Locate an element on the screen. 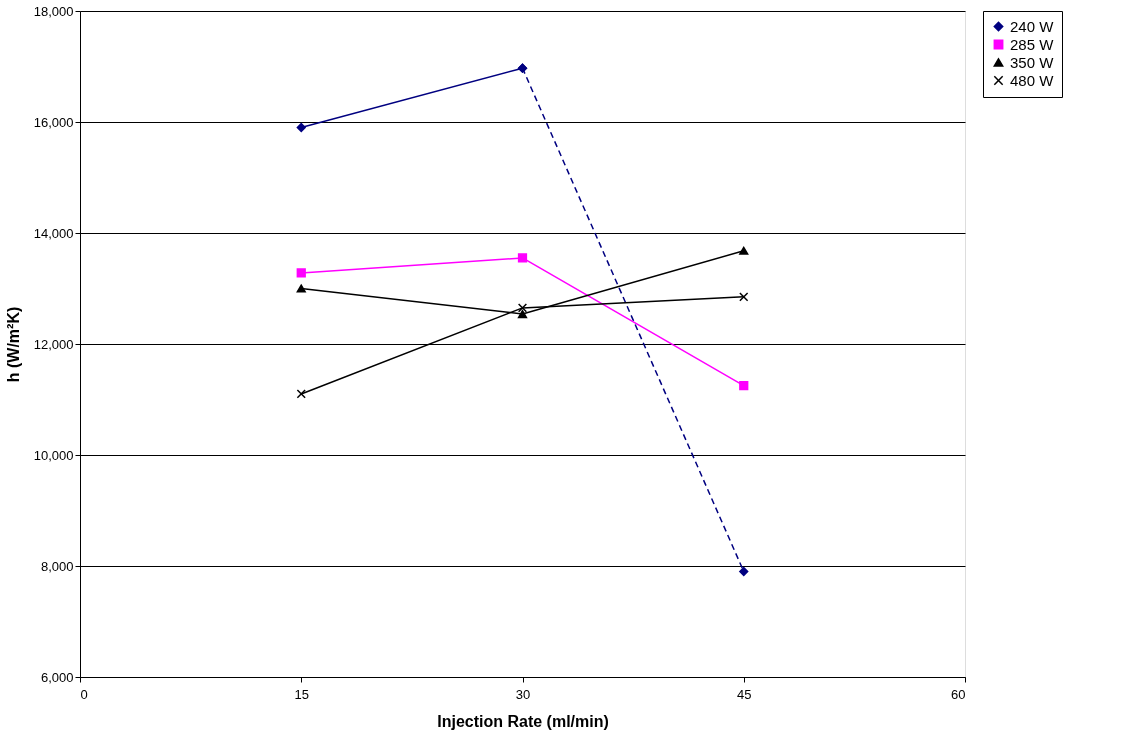  x-tick-label: 0 is located at coordinates (84, 694).